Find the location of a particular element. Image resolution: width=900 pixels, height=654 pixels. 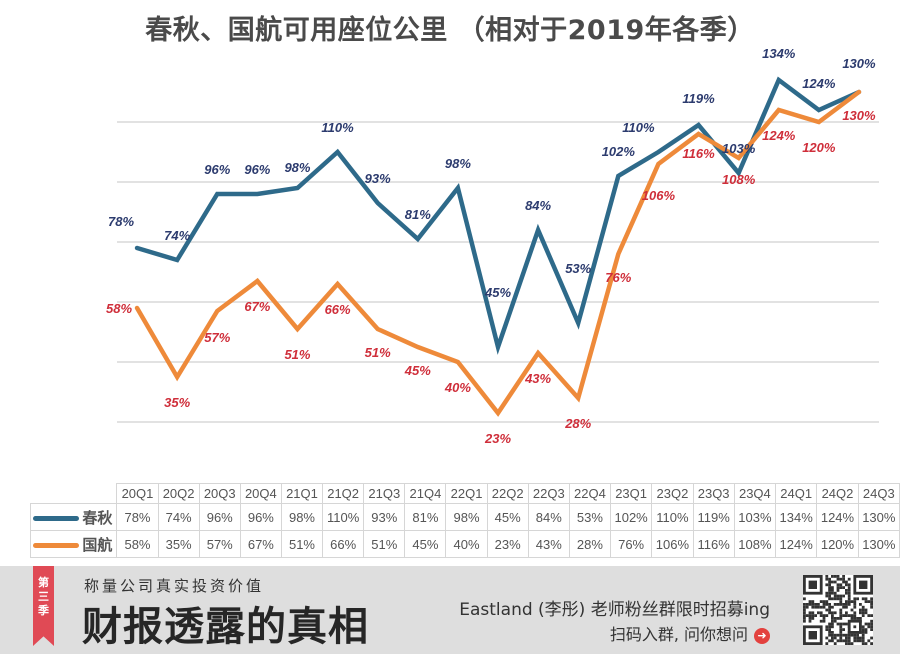

table-cell: 93% is located at coordinates (384, 517).